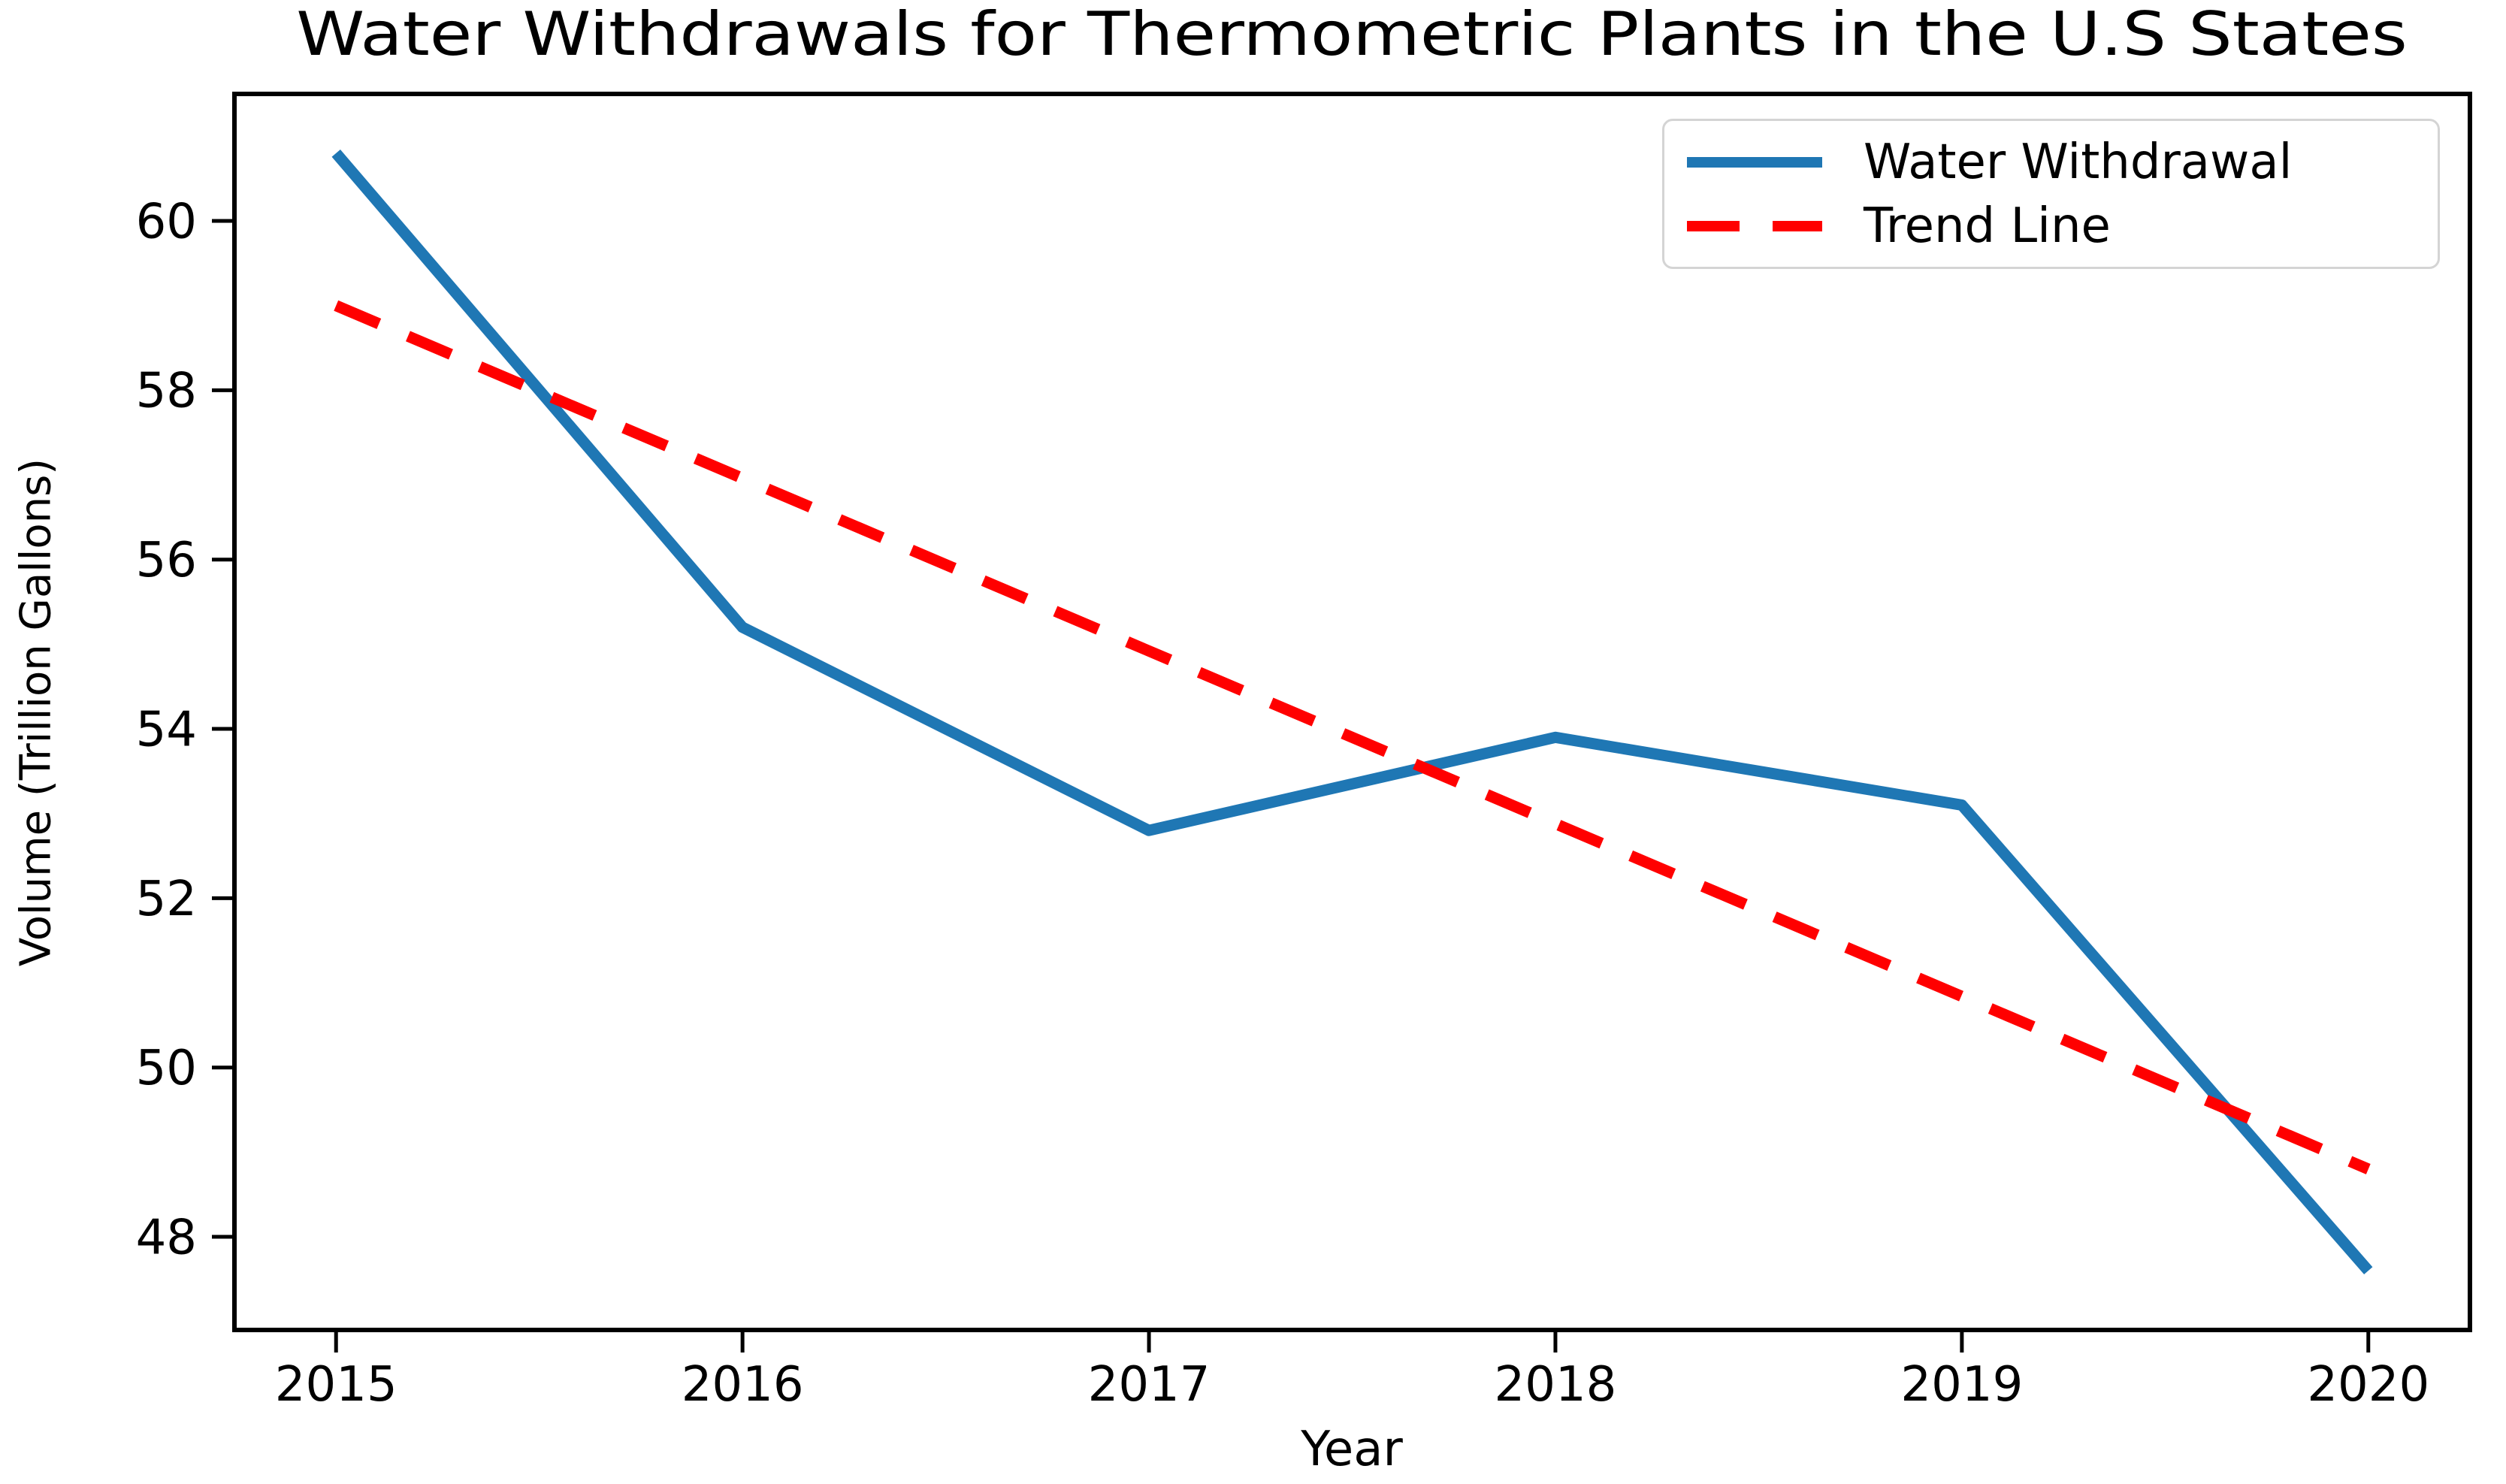 The height and width of the screenshot is (1484, 2506). What do you see at coordinates (743, 1385) in the screenshot?
I see `x-tick-label: 2016` at bounding box center [743, 1385].